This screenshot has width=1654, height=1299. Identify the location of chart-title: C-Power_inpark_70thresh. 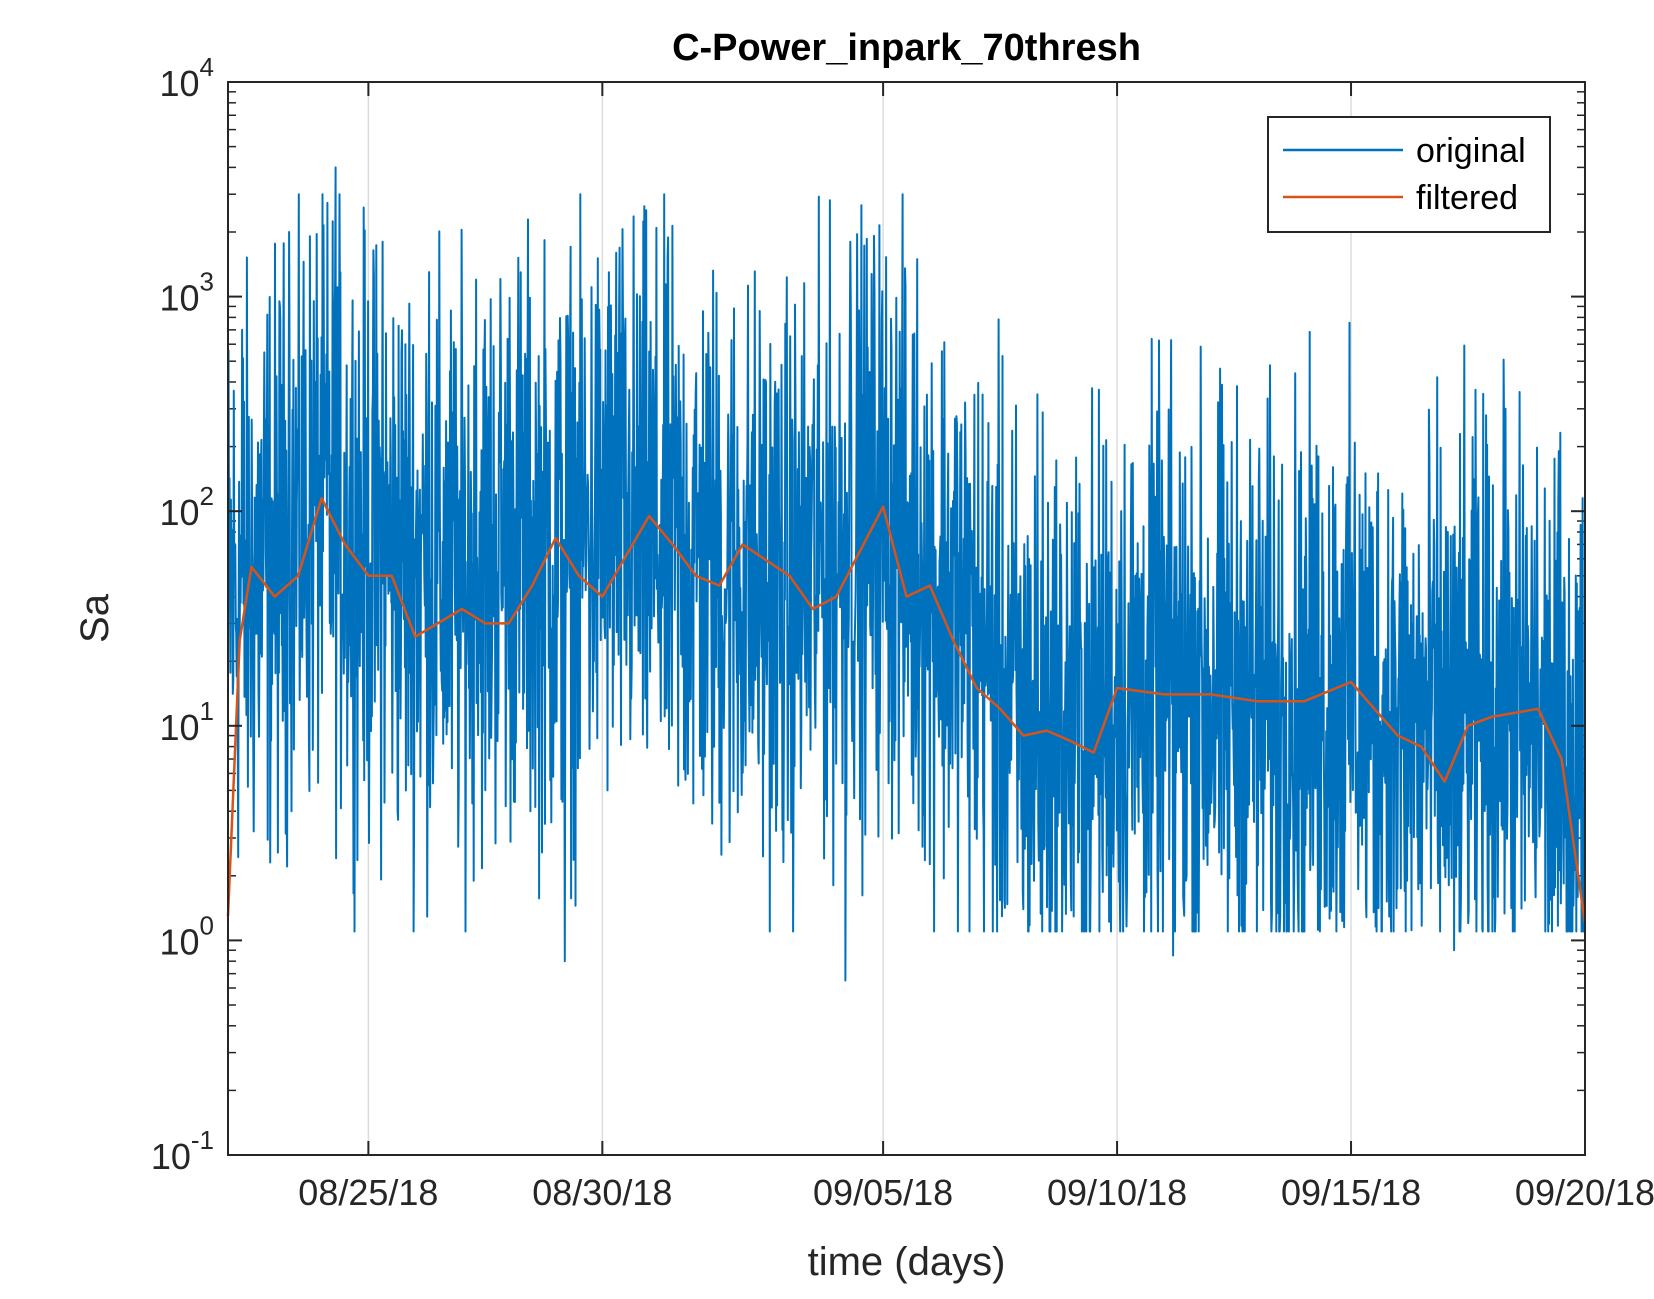
(906, 48).